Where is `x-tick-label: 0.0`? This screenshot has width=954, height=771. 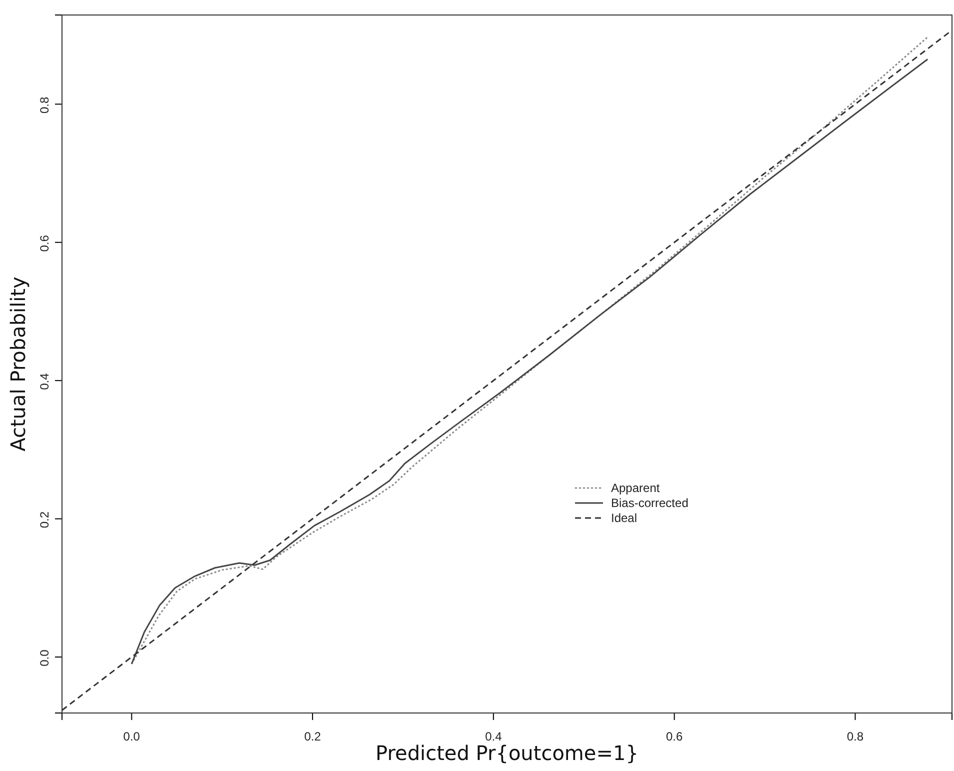 x-tick-label: 0.0 is located at coordinates (131, 737).